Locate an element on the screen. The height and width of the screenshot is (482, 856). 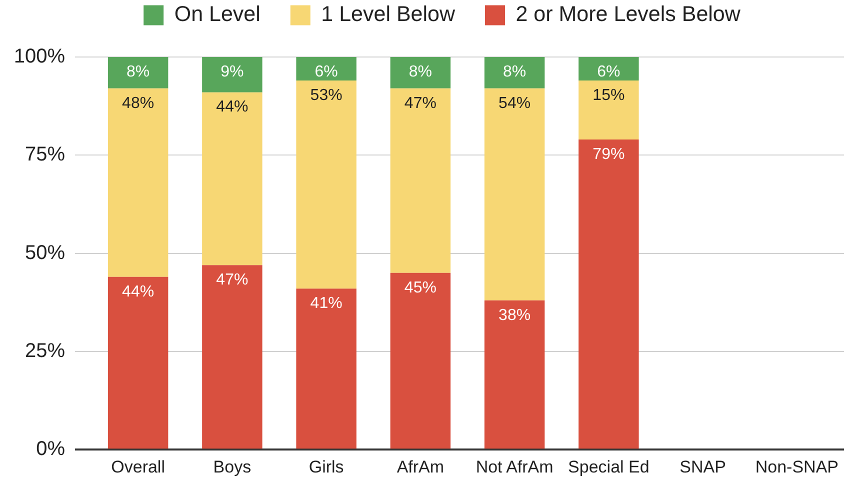
x-tick-label: Non-SNAP is located at coordinates (797, 466).